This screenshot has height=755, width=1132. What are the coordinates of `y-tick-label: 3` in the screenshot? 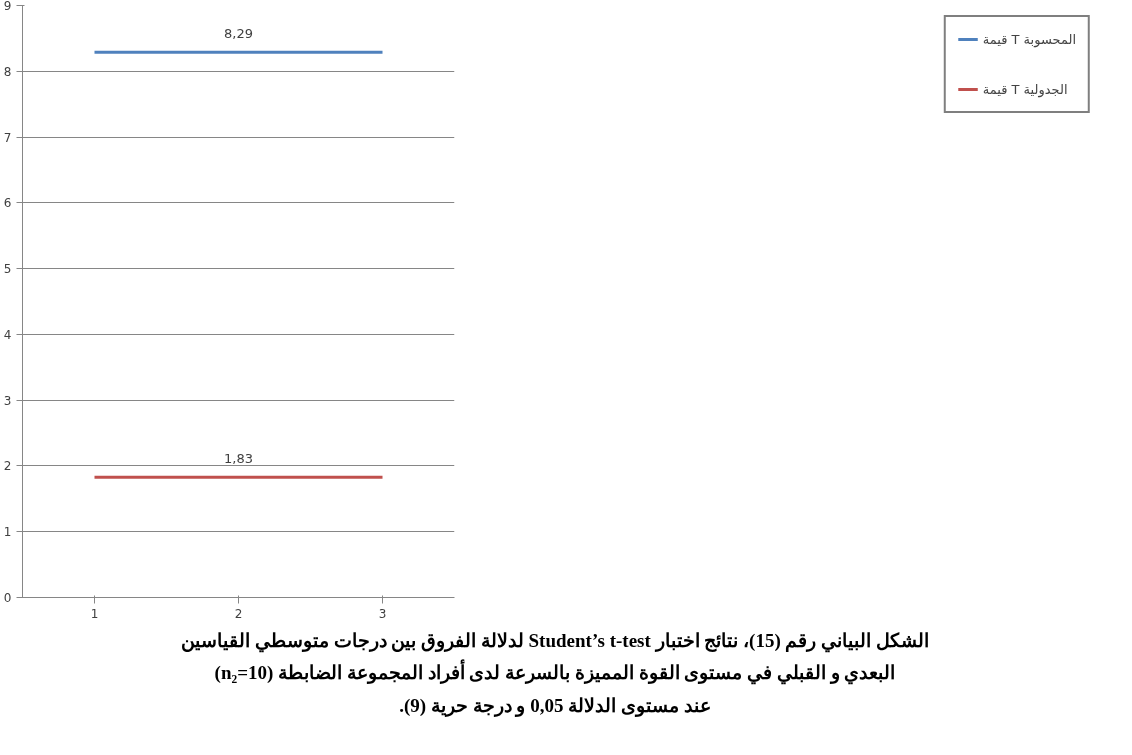 It's located at (7, 400).